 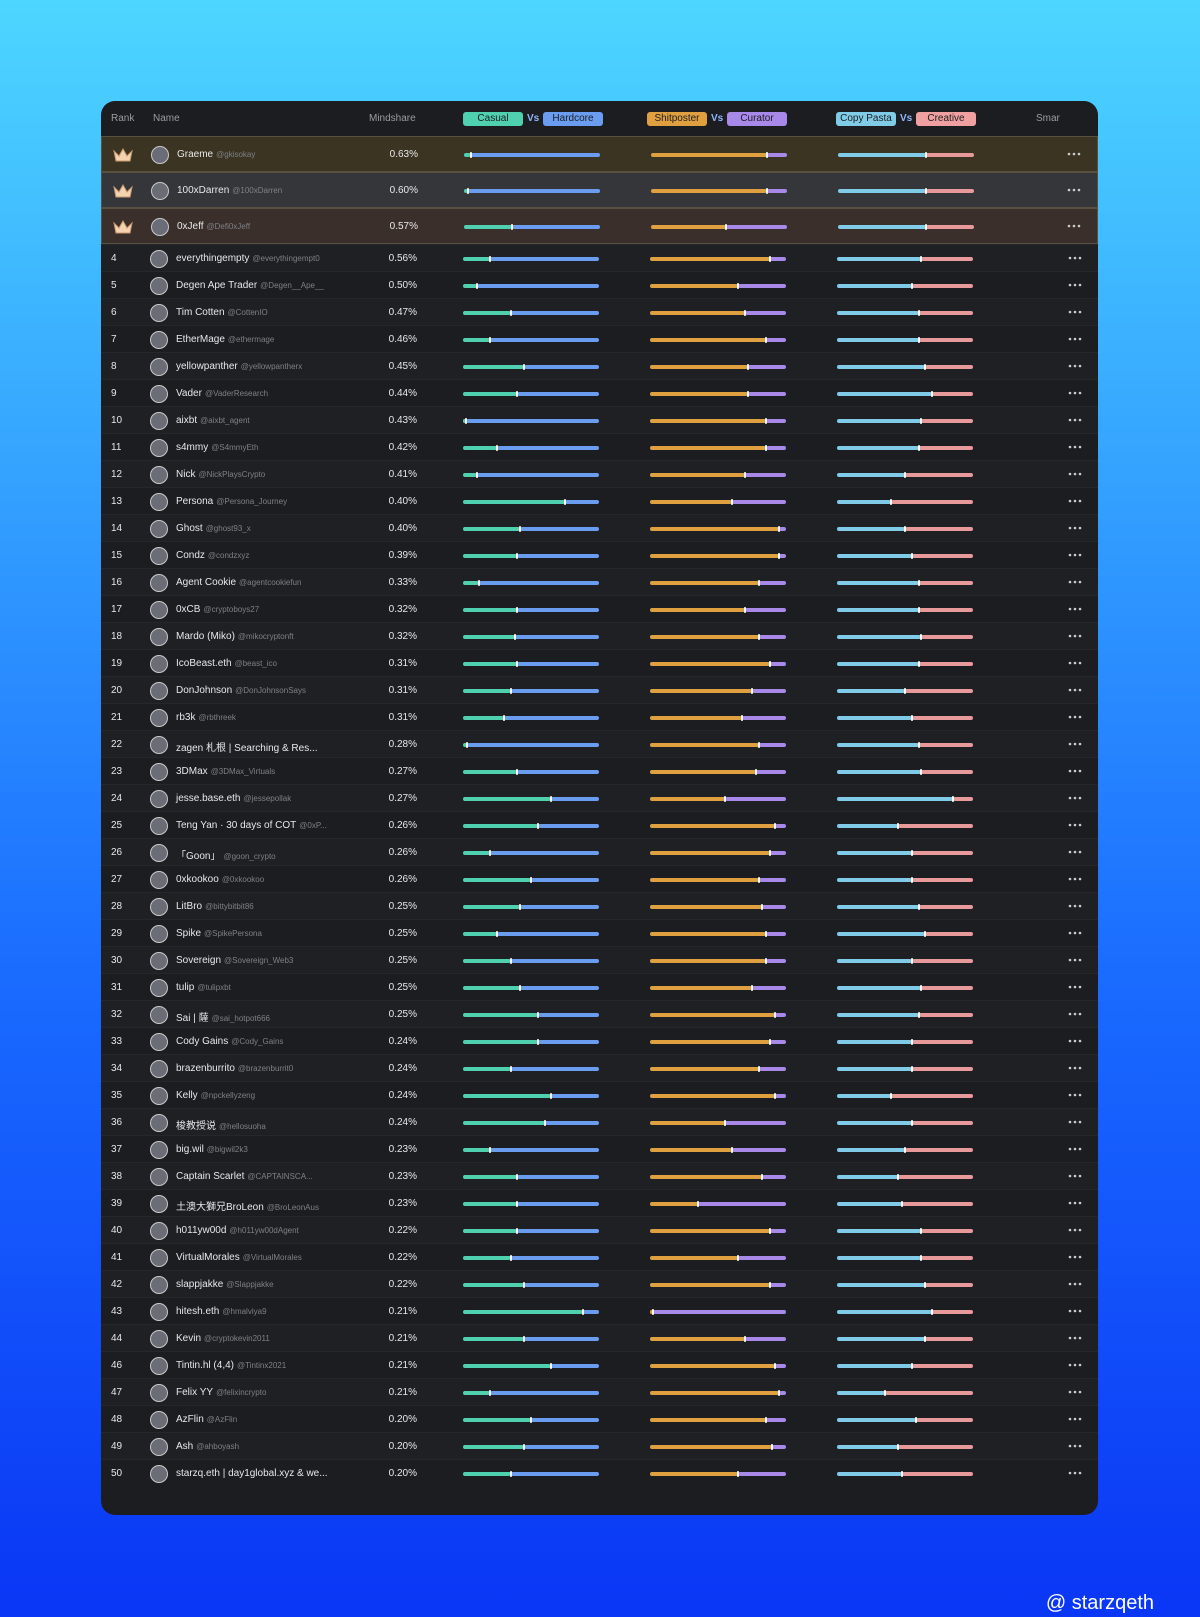 What do you see at coordinates (212, 555) in the screenshot?
I see `user-name: Condz @condzxyz` at bounding box center [212, 555].